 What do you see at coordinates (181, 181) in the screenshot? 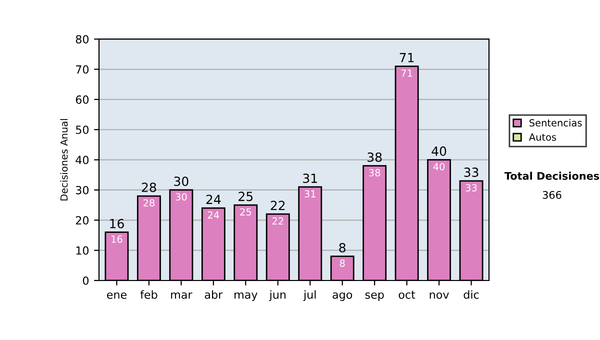
I see `total-label: 30` at bounding box center [181, 181].